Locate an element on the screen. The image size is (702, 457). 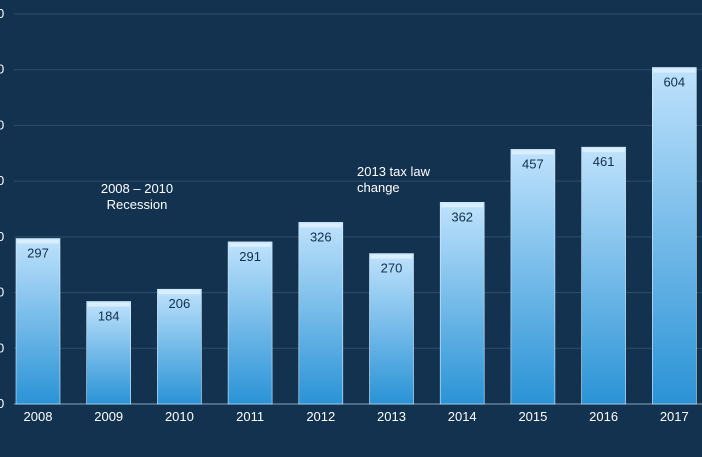
x-tick-2017: 2017 is located at coordinates (674, 416).